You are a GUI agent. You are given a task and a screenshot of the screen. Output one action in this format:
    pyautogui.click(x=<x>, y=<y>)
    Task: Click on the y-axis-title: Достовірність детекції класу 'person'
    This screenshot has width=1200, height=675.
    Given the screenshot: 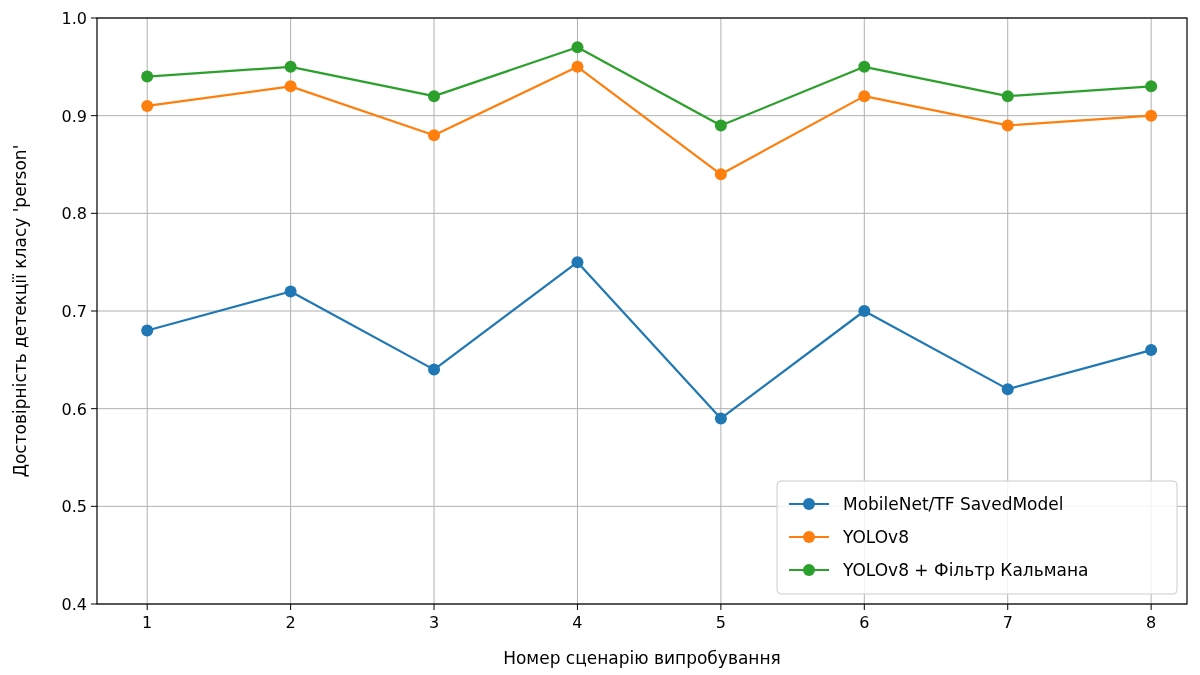 What is the action you would take?
    pyautogui.click(x=20, y=311)
    